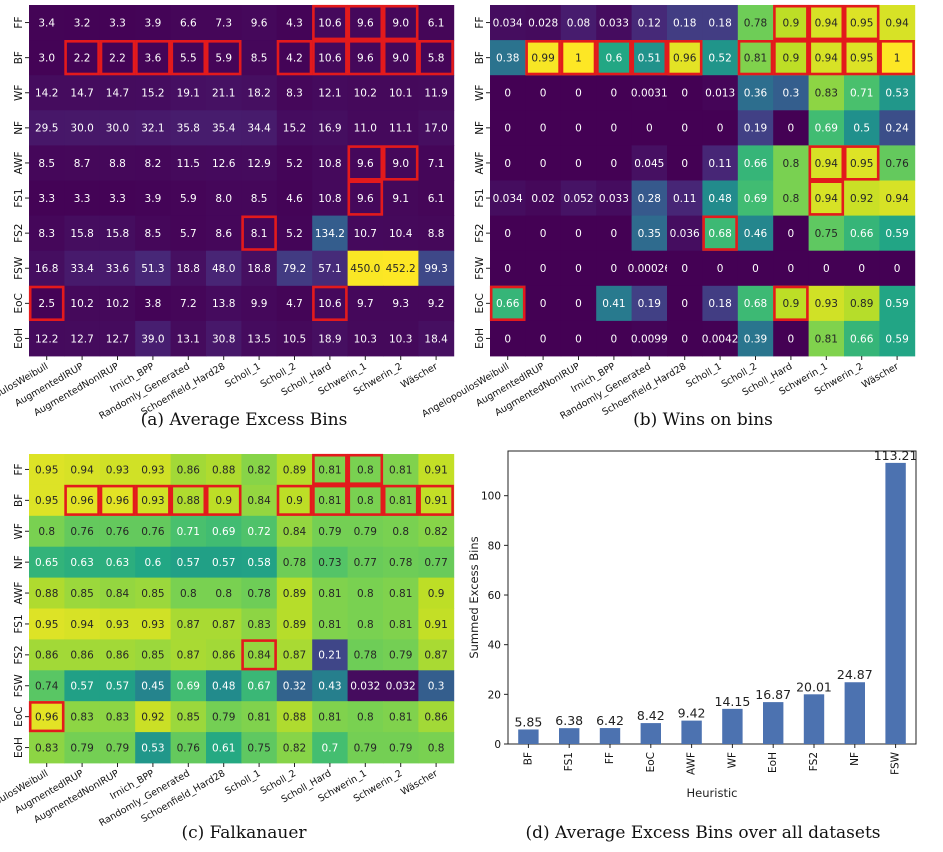  I want to click on cell-value: 5.5, so click(188, 58).